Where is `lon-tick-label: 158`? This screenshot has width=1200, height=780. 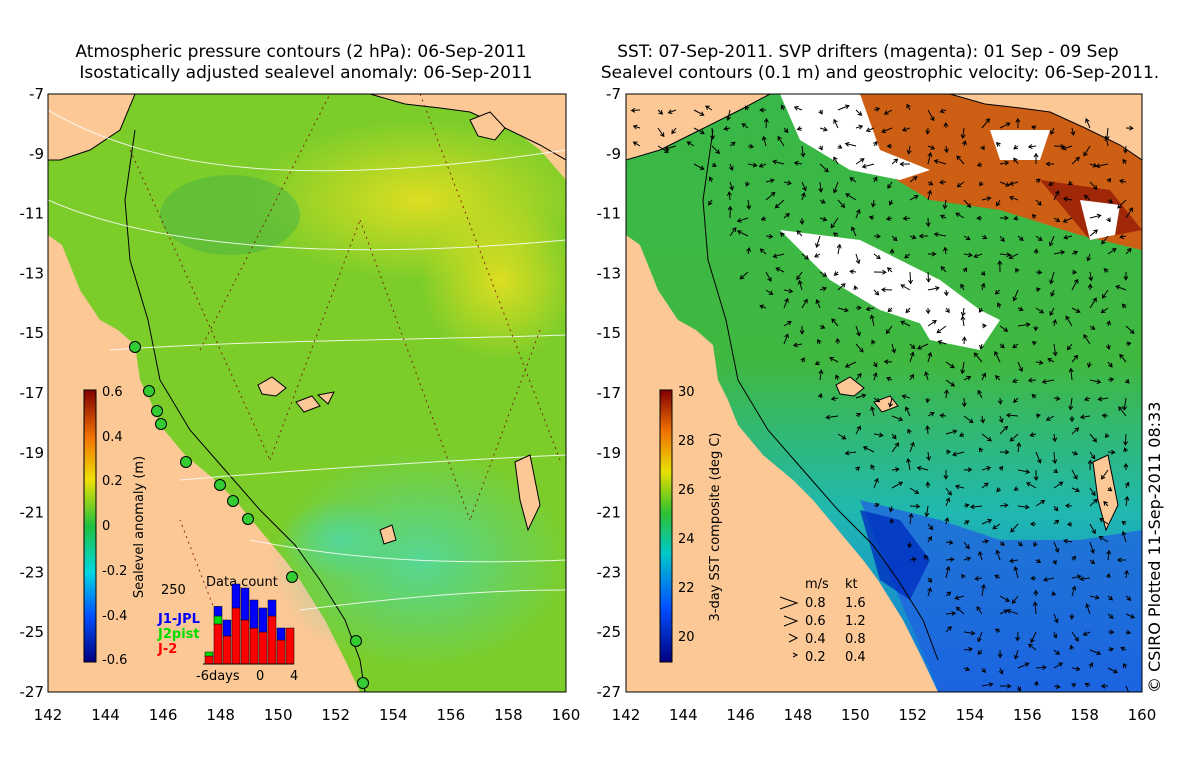
lon-tick-label: 158 is located at coordinates (1084, 715).